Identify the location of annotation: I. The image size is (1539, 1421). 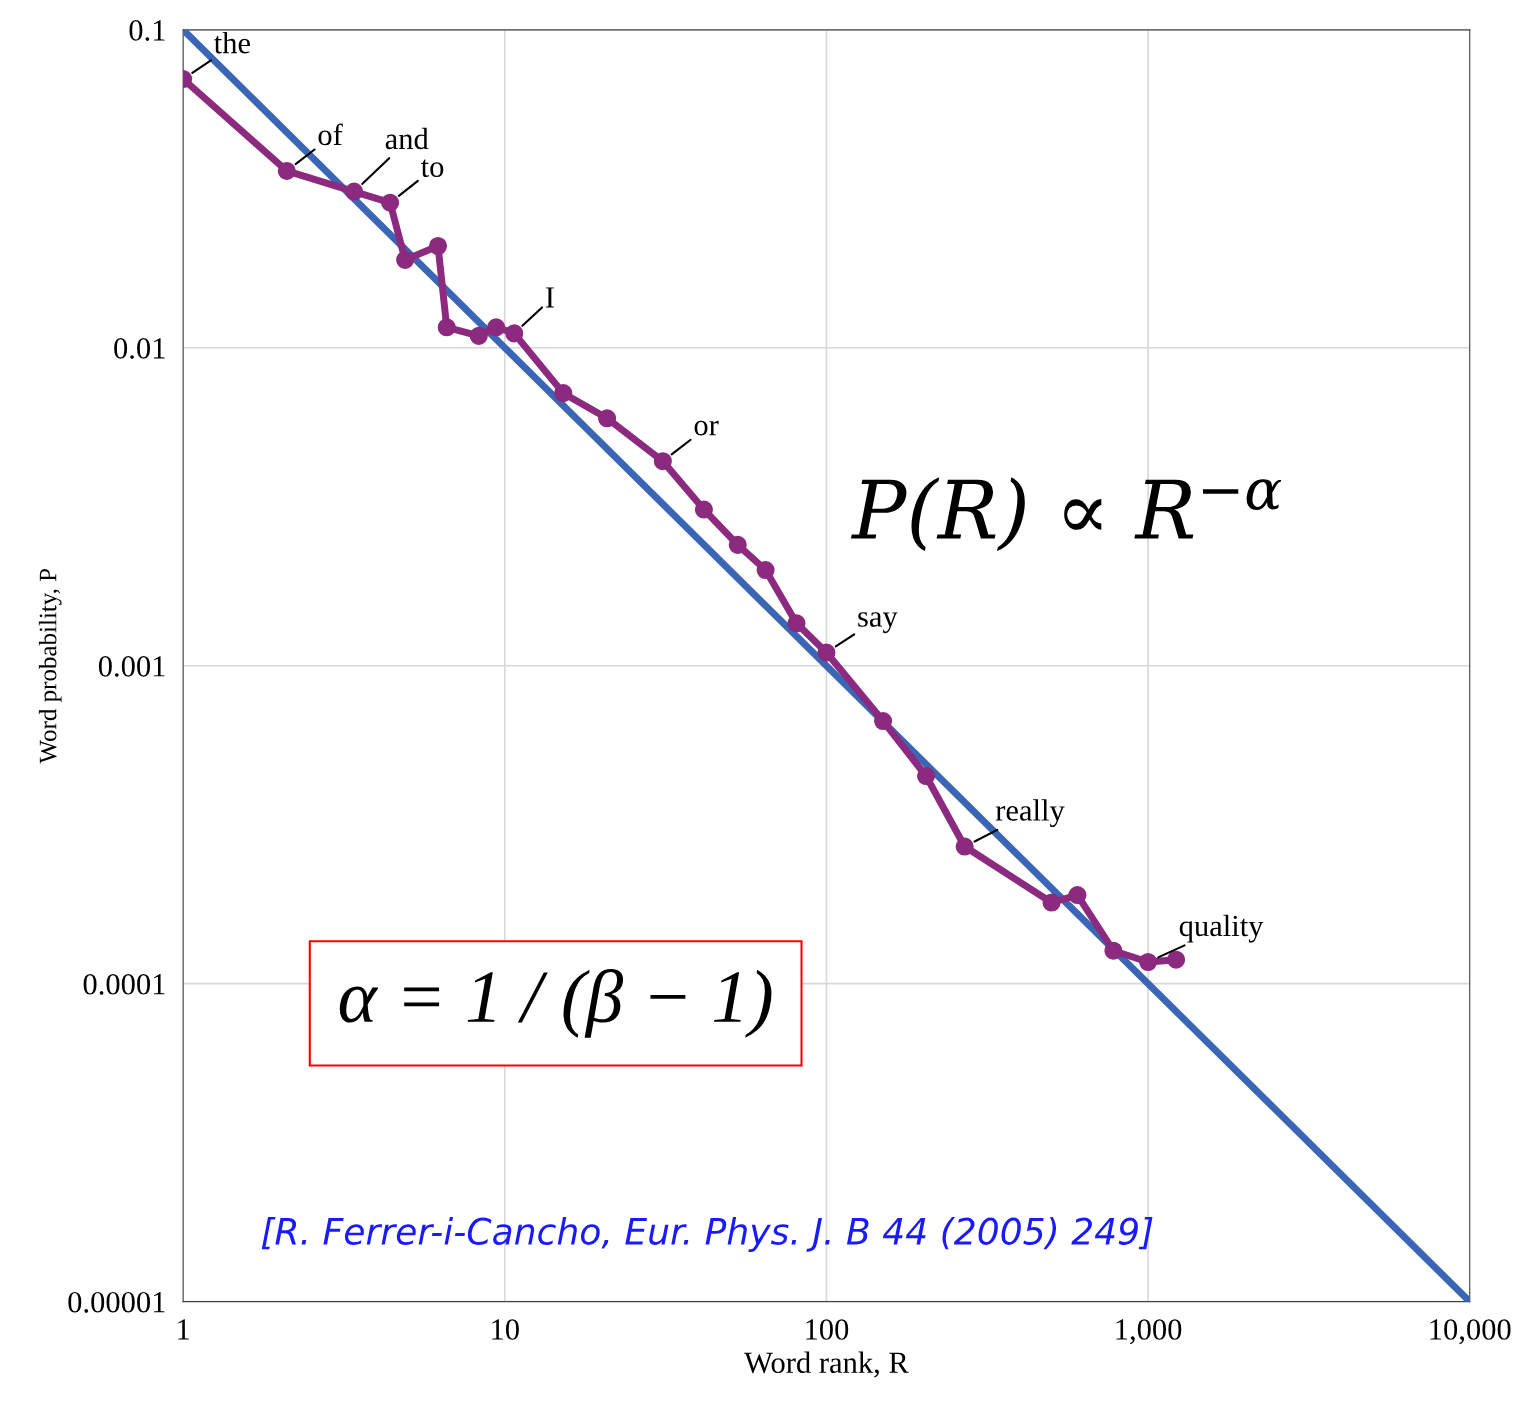
(549, 297).